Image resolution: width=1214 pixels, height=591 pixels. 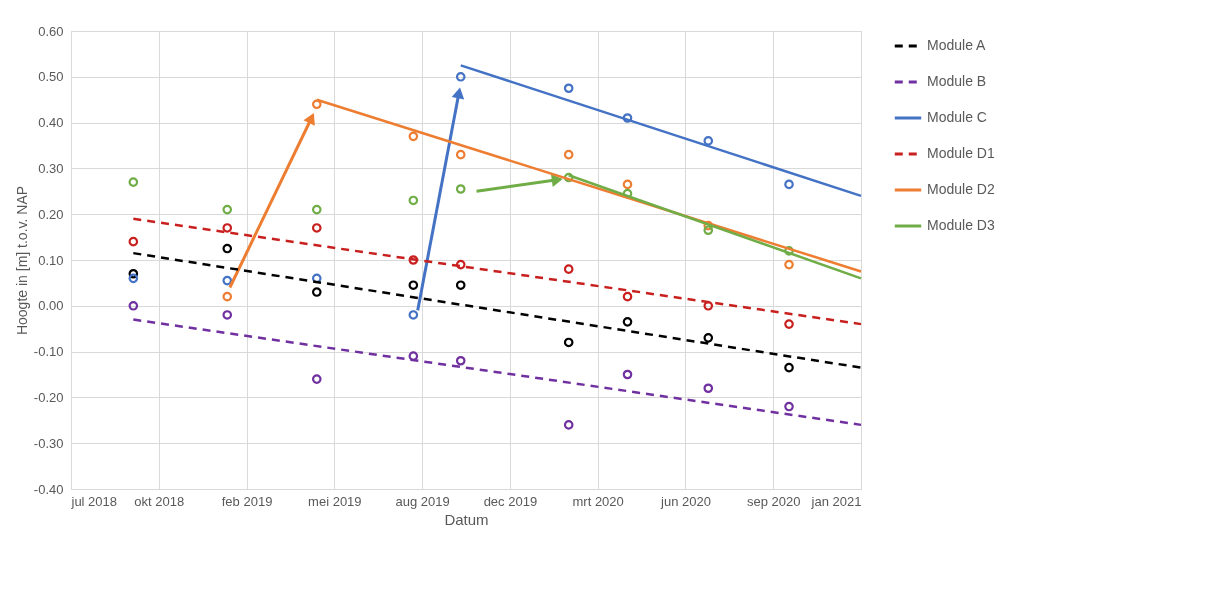 I want to click on y-tick-label: -0.10, so click(x=48, y=352).